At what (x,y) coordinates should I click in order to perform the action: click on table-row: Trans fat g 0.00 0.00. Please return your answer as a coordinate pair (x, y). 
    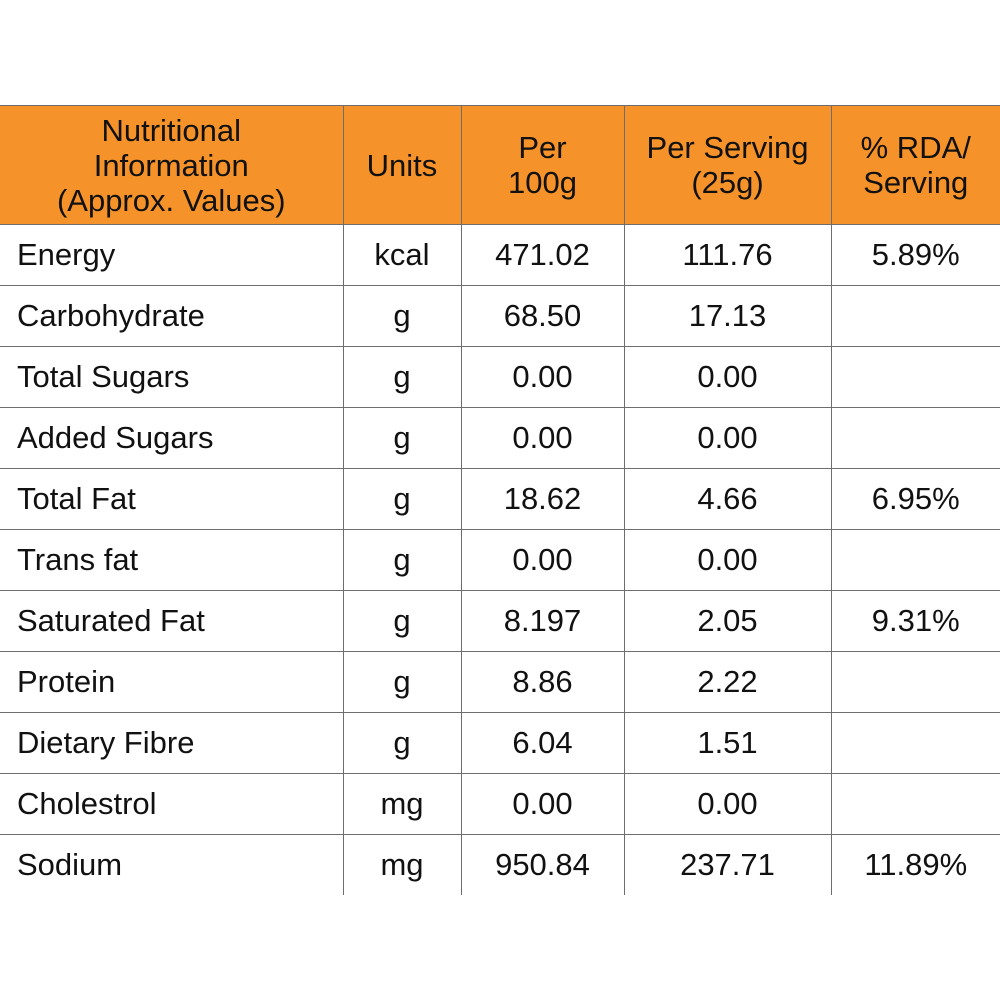
    Looking at the image, I should click on (500, 560).